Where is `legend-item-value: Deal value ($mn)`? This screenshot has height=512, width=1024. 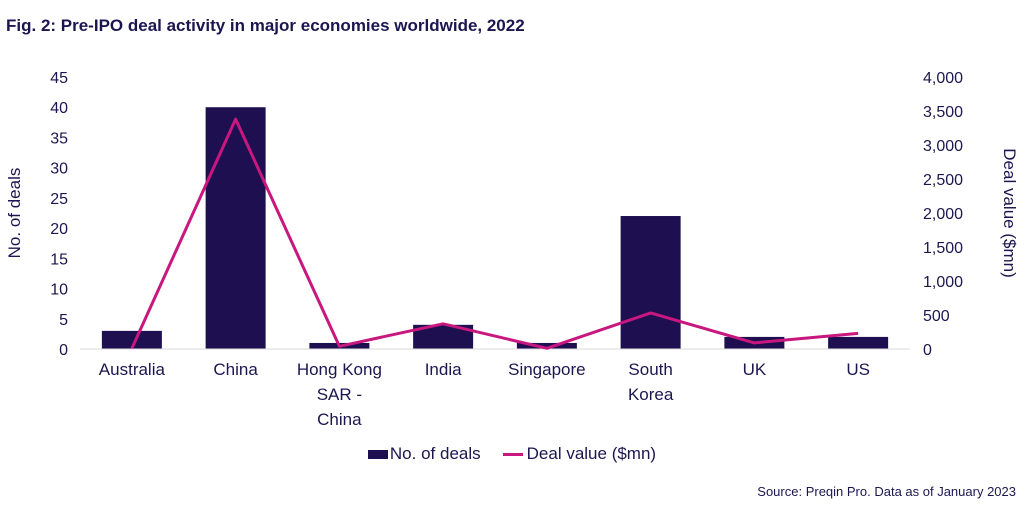
legend-item-value: Deal value ($mn) is located at coordinates (579, 454).